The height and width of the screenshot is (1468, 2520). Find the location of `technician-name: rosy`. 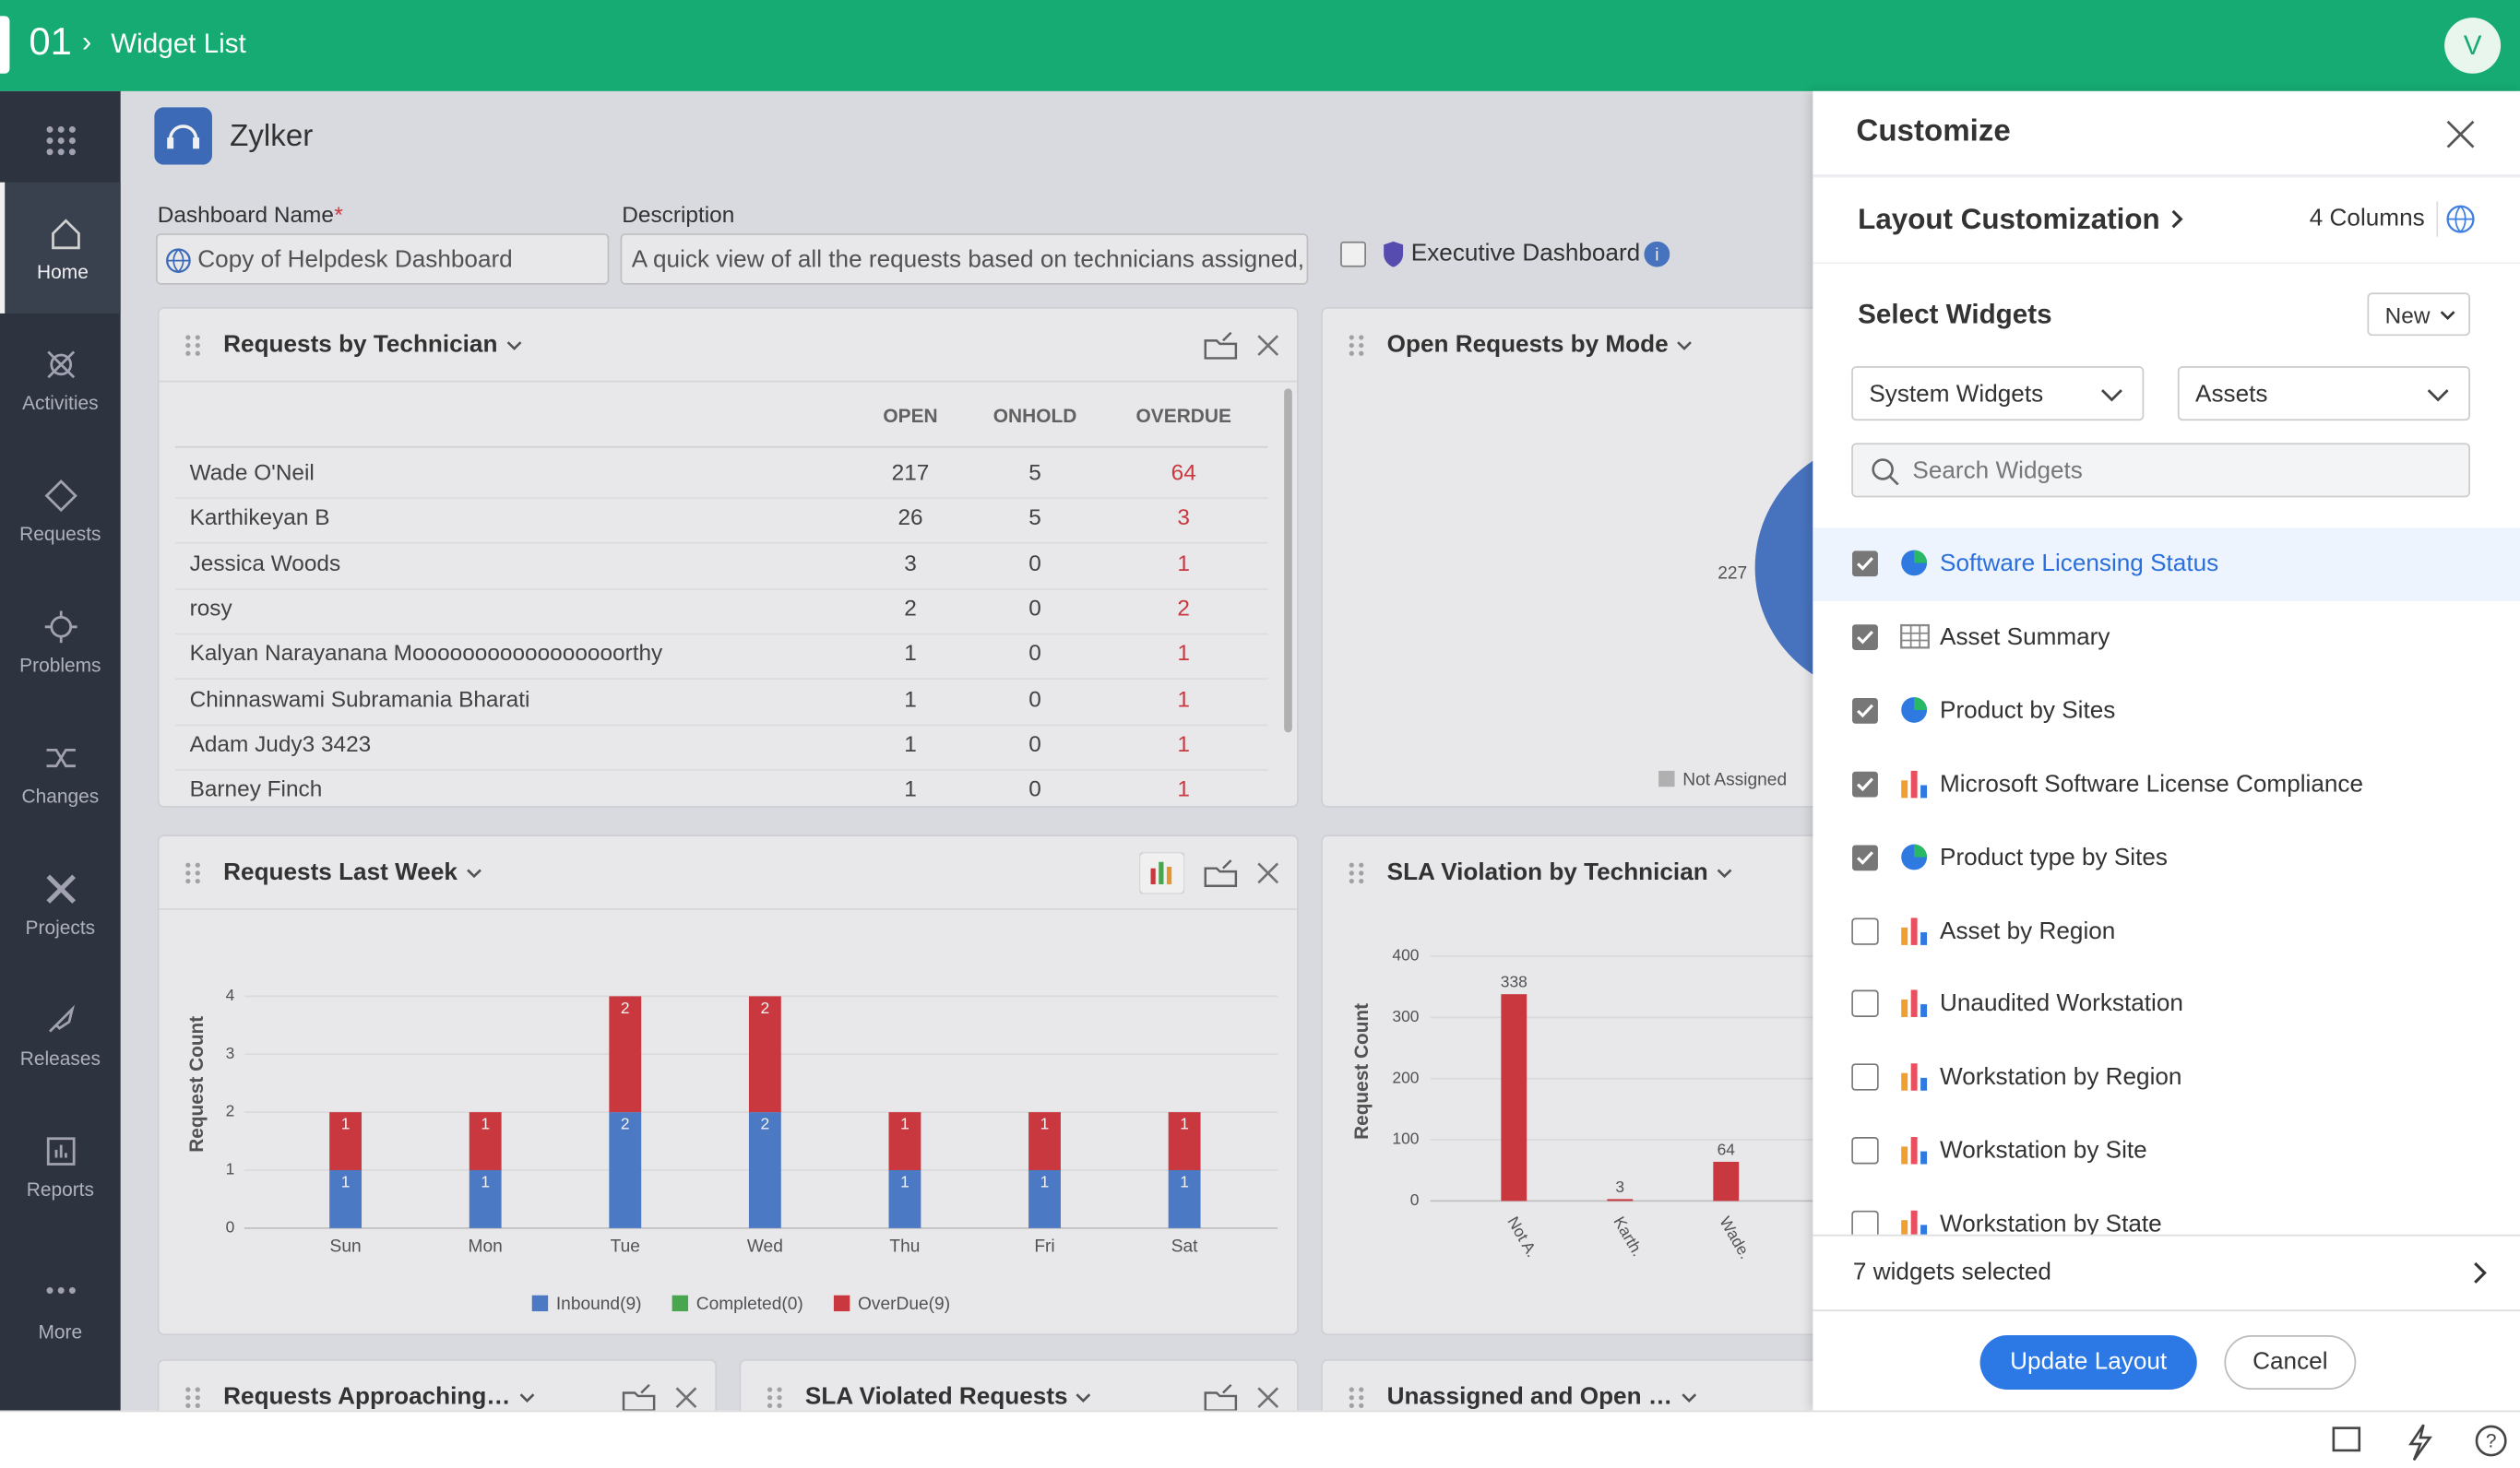

technician-name: rosy is located at coordinates (210, 607).